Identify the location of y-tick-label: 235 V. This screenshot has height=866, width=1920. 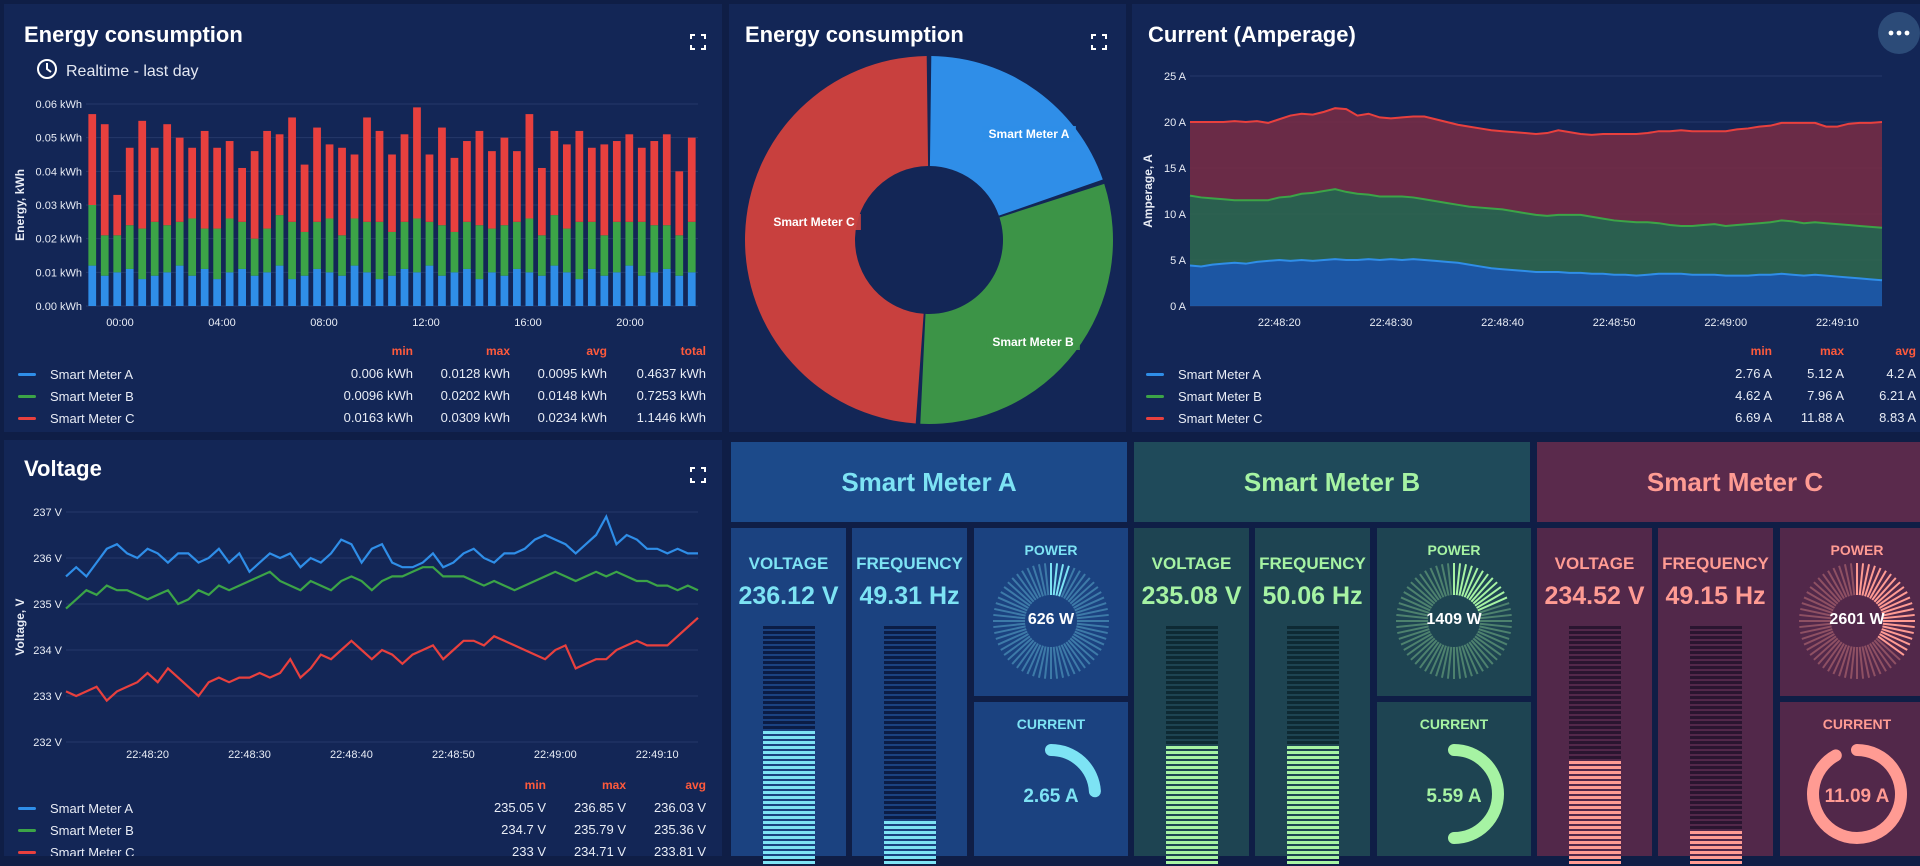
(47, 605).